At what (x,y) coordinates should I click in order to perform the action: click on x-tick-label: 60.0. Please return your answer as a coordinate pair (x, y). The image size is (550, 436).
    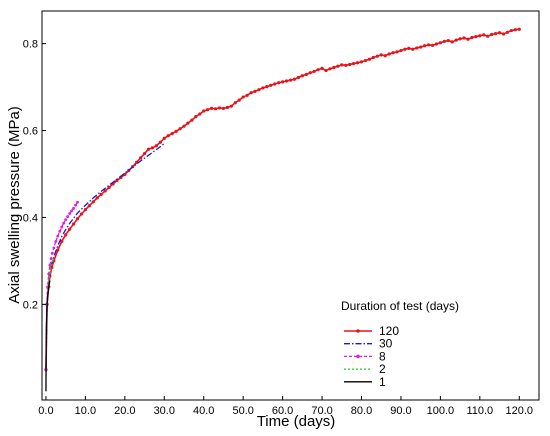
    Looking at the image, I should click on (282, 411).